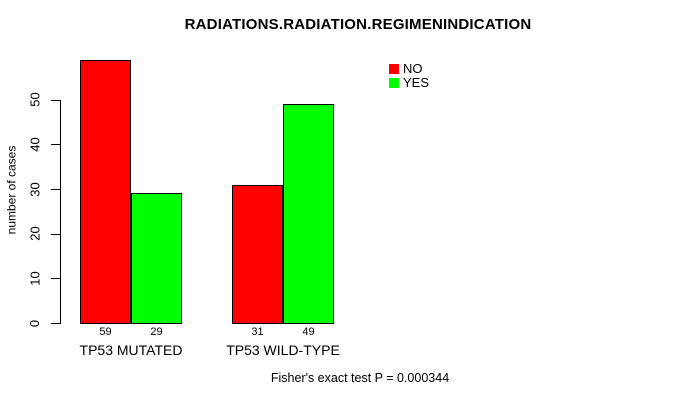 The image size is (690, 400). I want to click on legend-item: NO, so click(409, 68).